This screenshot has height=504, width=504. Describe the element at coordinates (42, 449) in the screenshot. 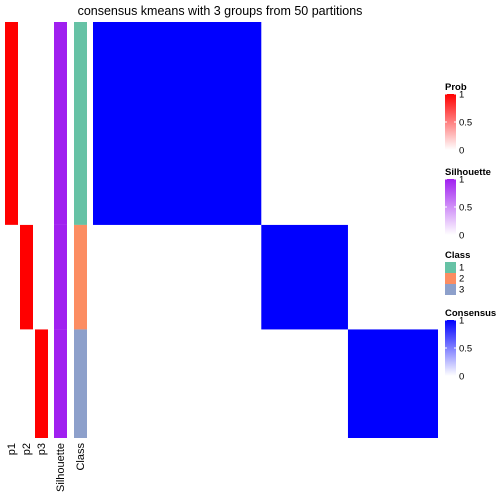

I see `annotation-label-p3: p3` at that location.